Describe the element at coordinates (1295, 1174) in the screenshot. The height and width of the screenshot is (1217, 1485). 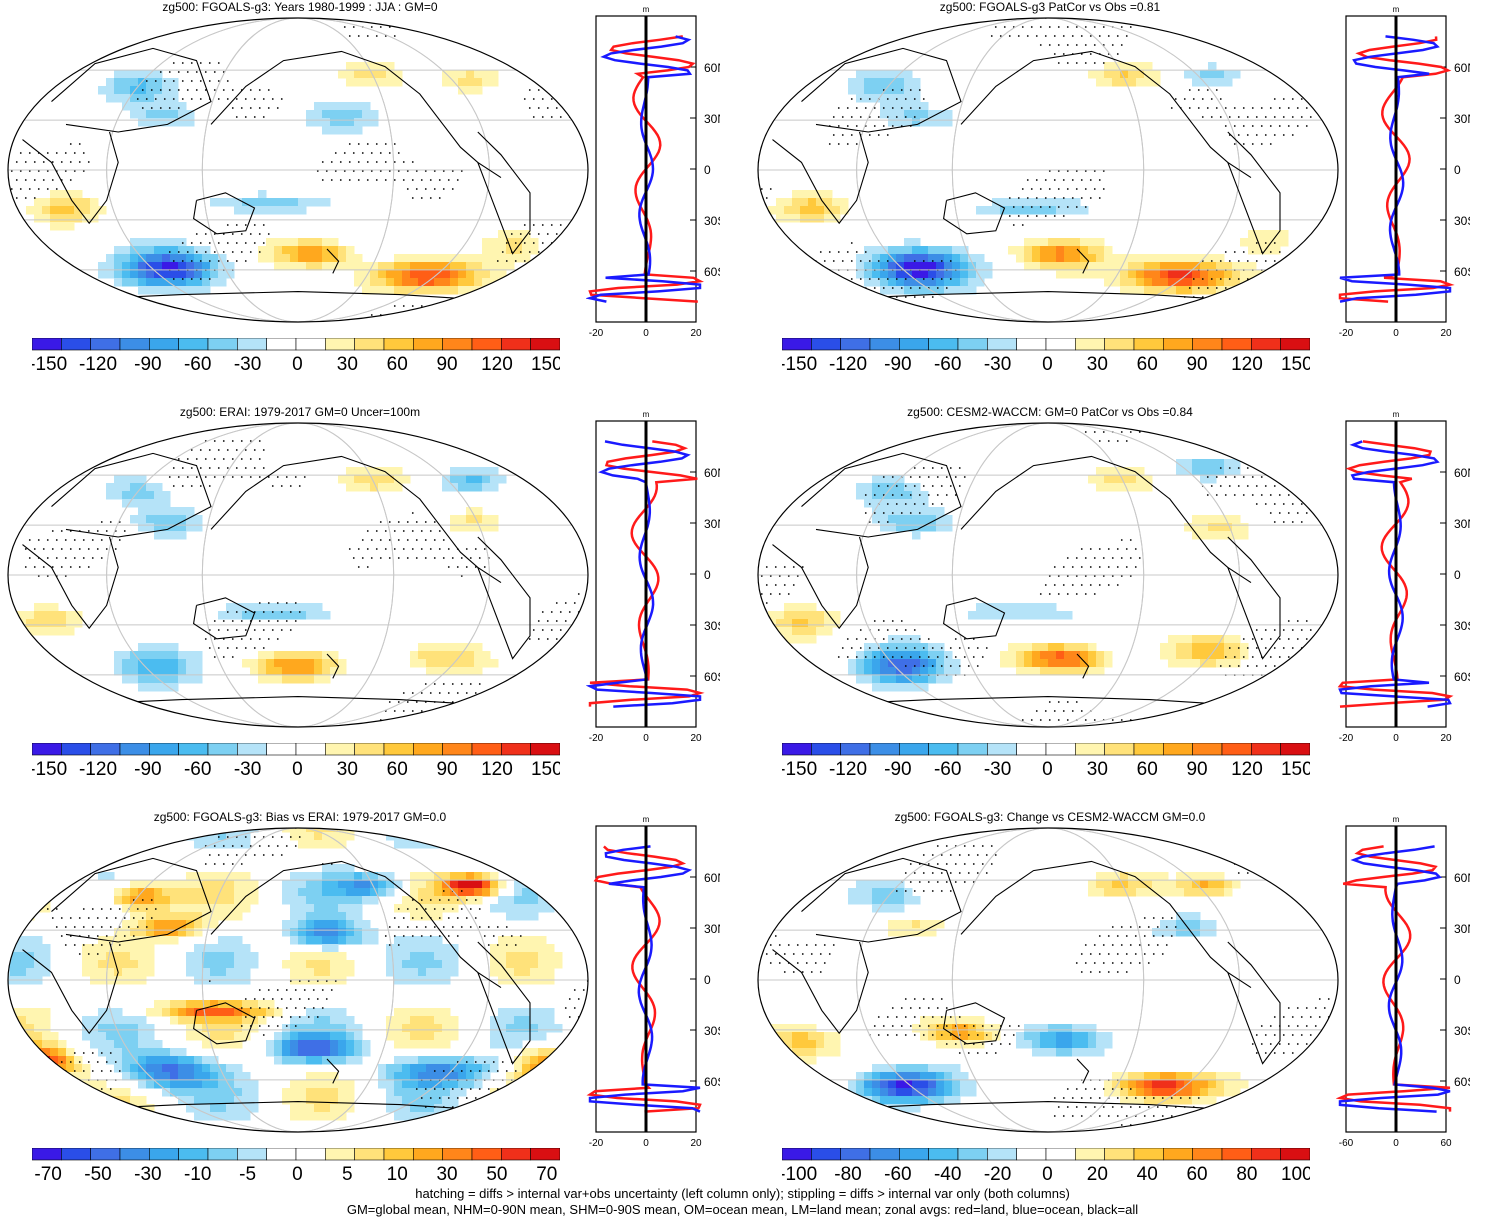
I see `colorbar-label: 100` at that location.